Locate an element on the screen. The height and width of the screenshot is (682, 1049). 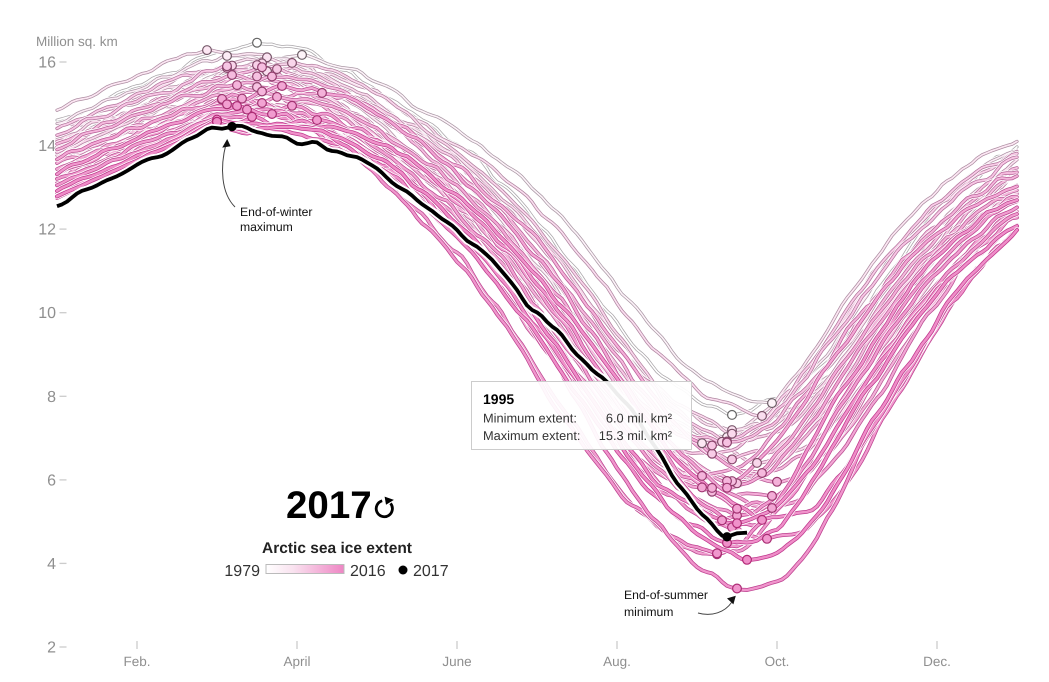
svg-text: Maximum extent: is located at coordinates (531, 435).